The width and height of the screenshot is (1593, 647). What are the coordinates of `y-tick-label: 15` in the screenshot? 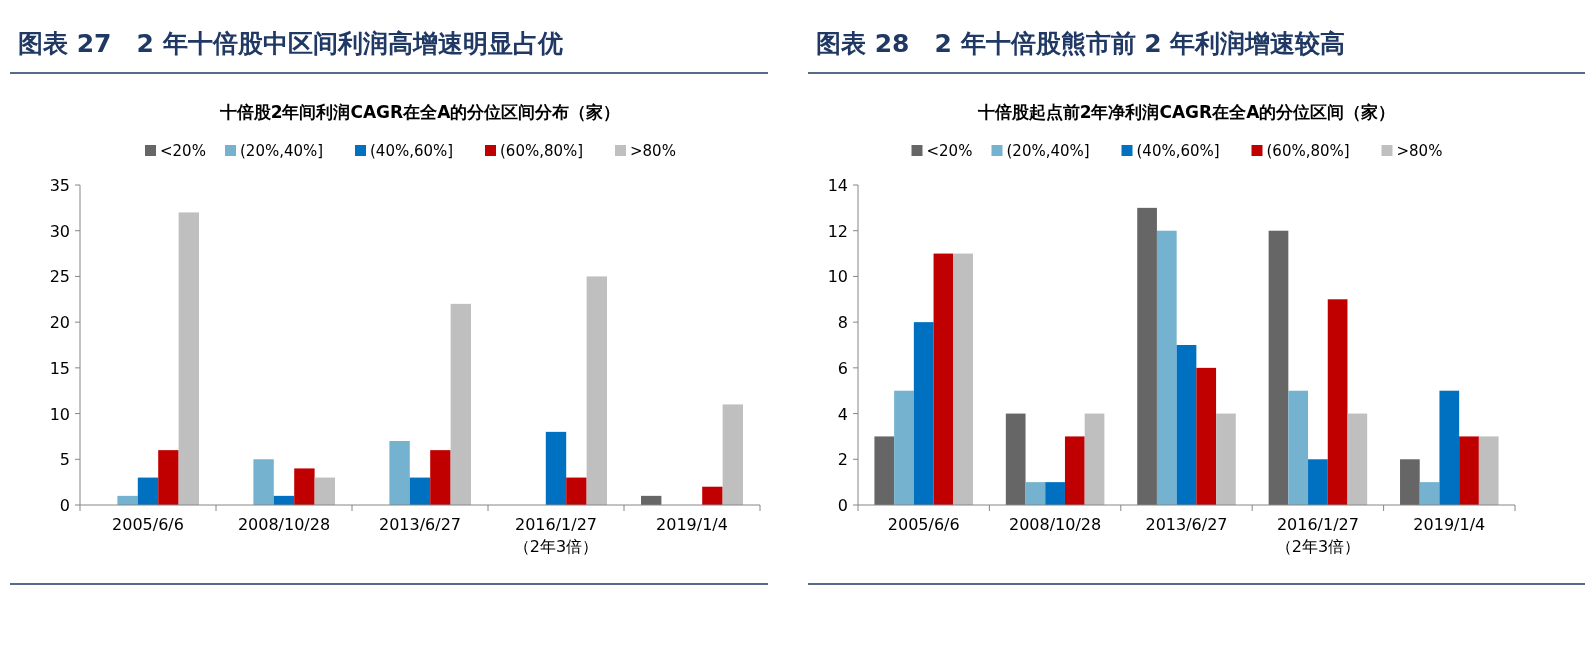 It's located at (59, 368).